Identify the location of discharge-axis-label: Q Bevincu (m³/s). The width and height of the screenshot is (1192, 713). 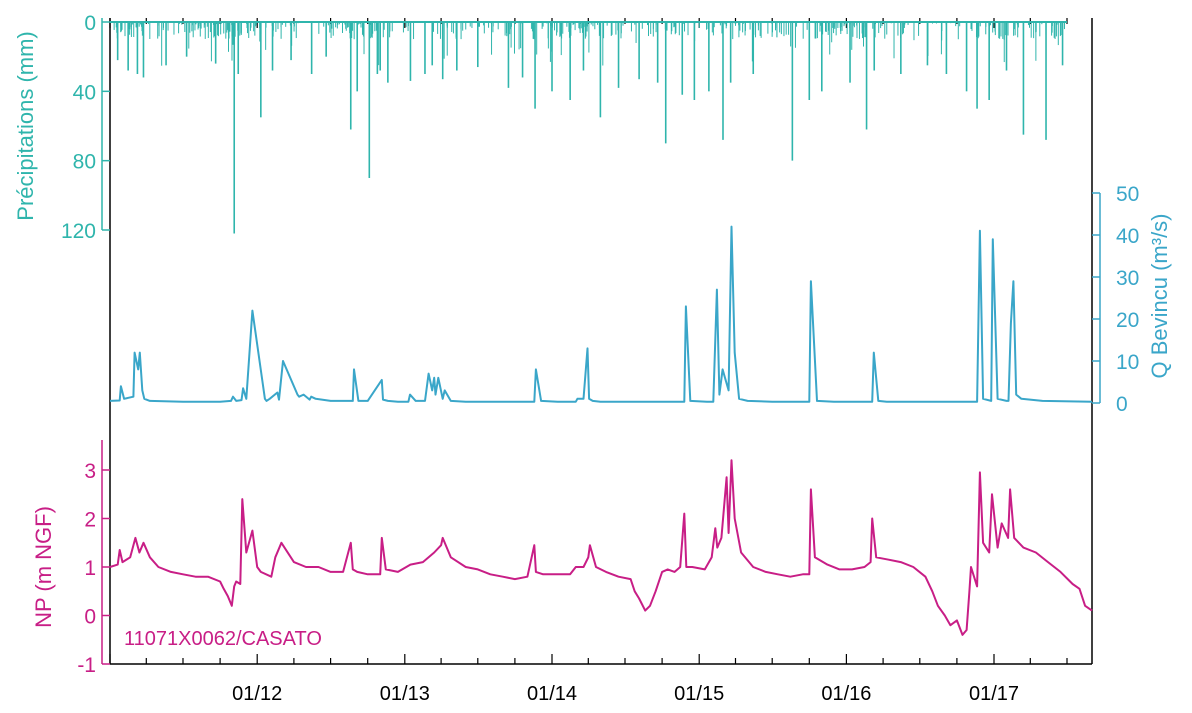
(1159, 295).